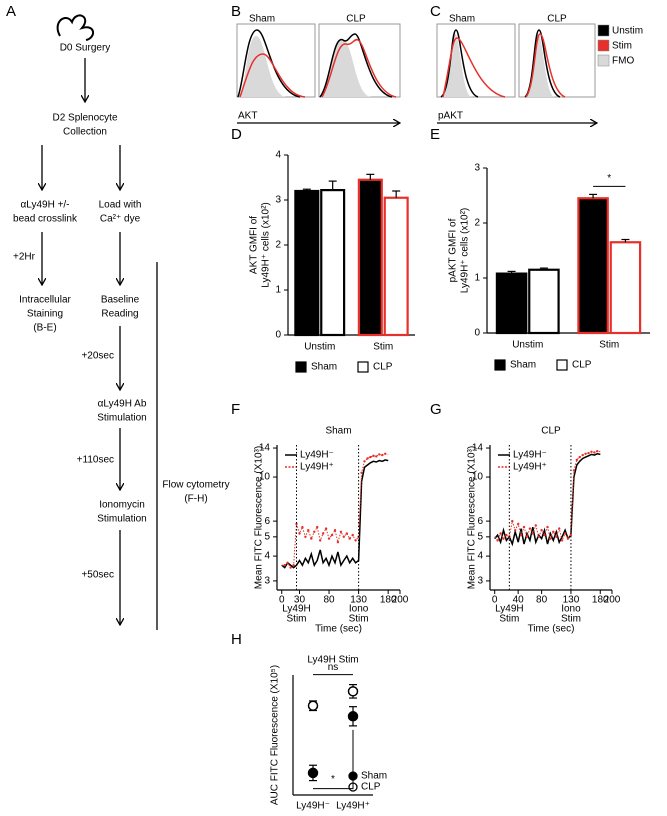  Describe the element at coordinates (338, 431) in the screenshot. I see `chart-title: Sham` at that location.